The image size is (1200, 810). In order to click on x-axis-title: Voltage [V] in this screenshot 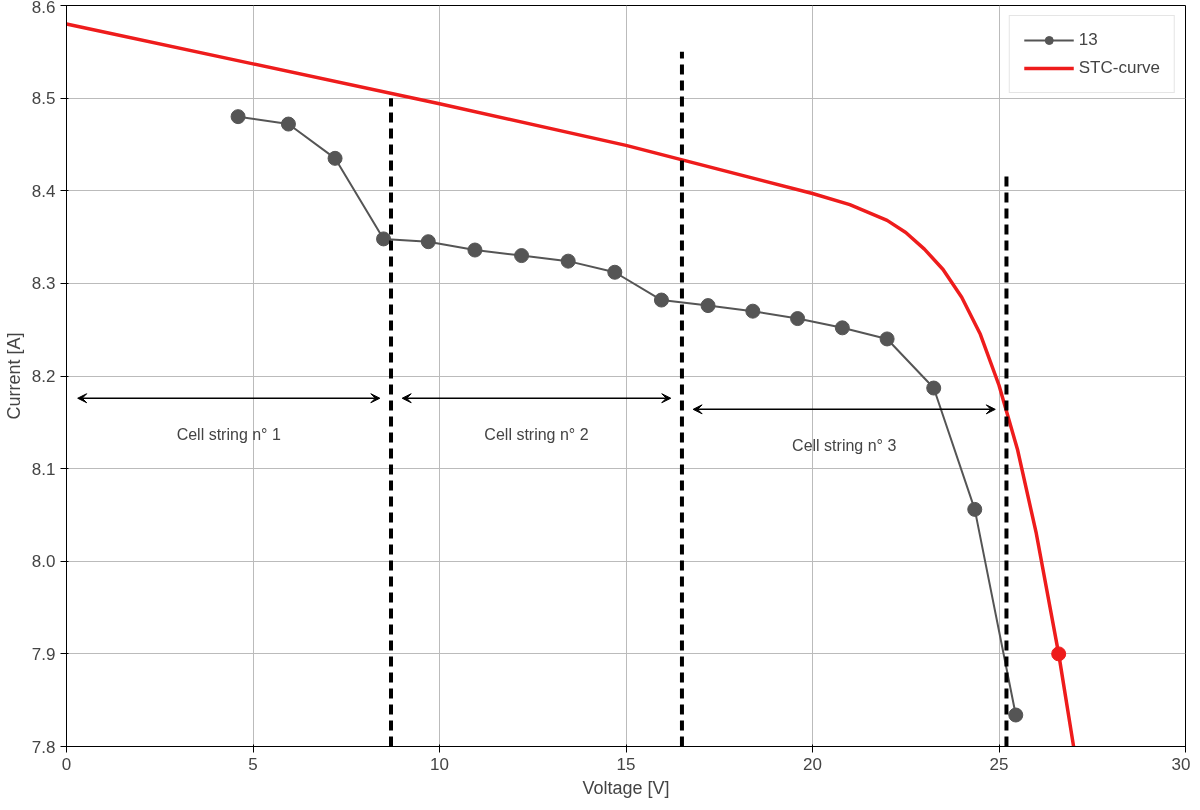, I will do `click(626, 787)`.